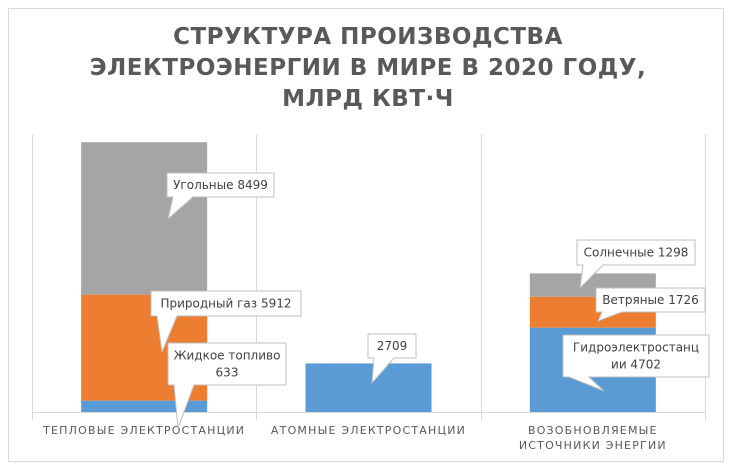 The width and height of the screenshot is (736, 471). I want to click on chart-title-line-3: МЛРД КВТ·Ч, so click(368, 99).